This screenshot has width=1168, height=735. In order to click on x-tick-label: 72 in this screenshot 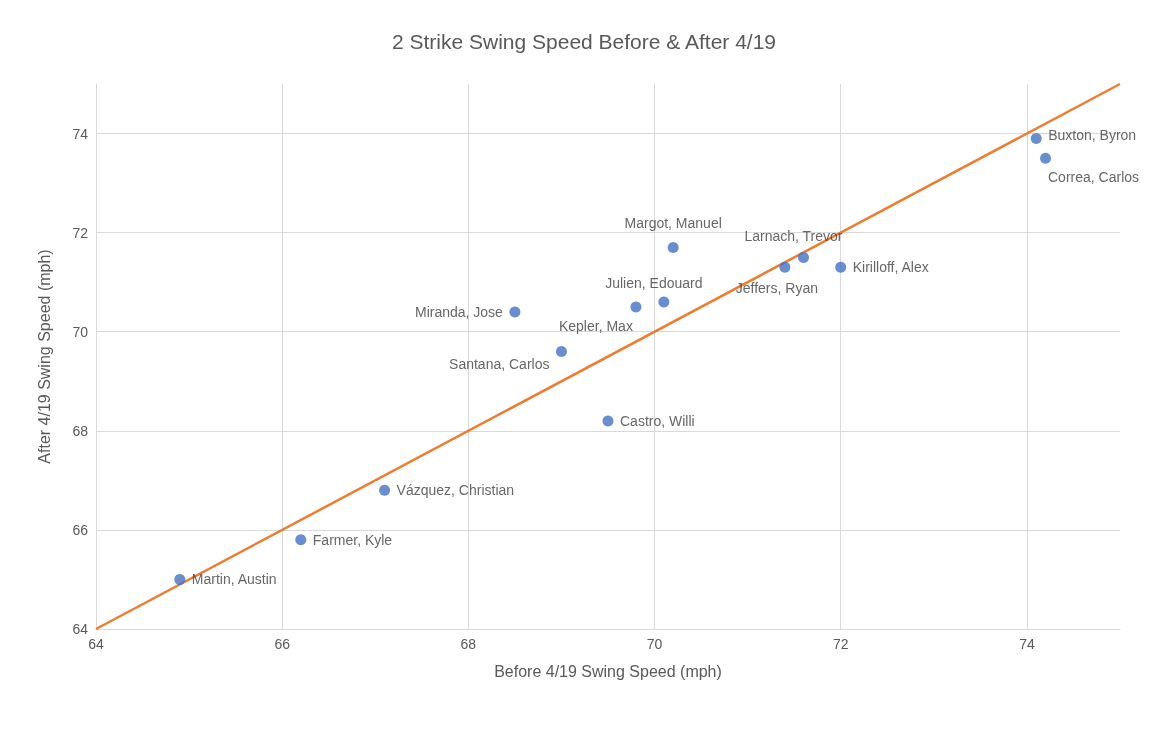, I will do `click(840, 644)`.